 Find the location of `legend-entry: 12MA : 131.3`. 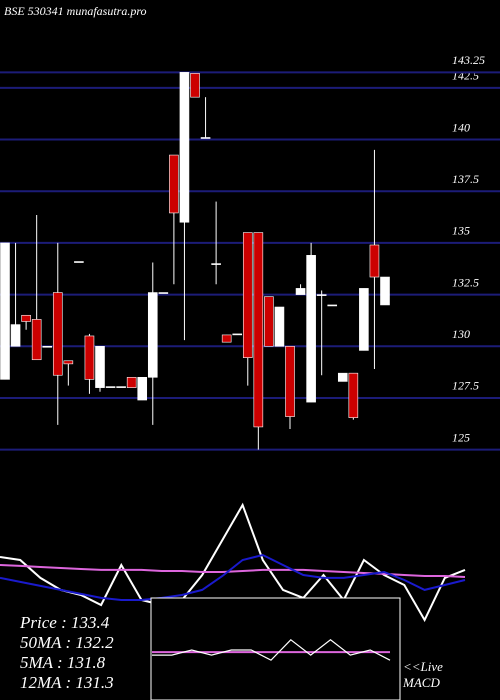

legend-entry: 12MA : 131.3 is located at coordinates (67, 682).